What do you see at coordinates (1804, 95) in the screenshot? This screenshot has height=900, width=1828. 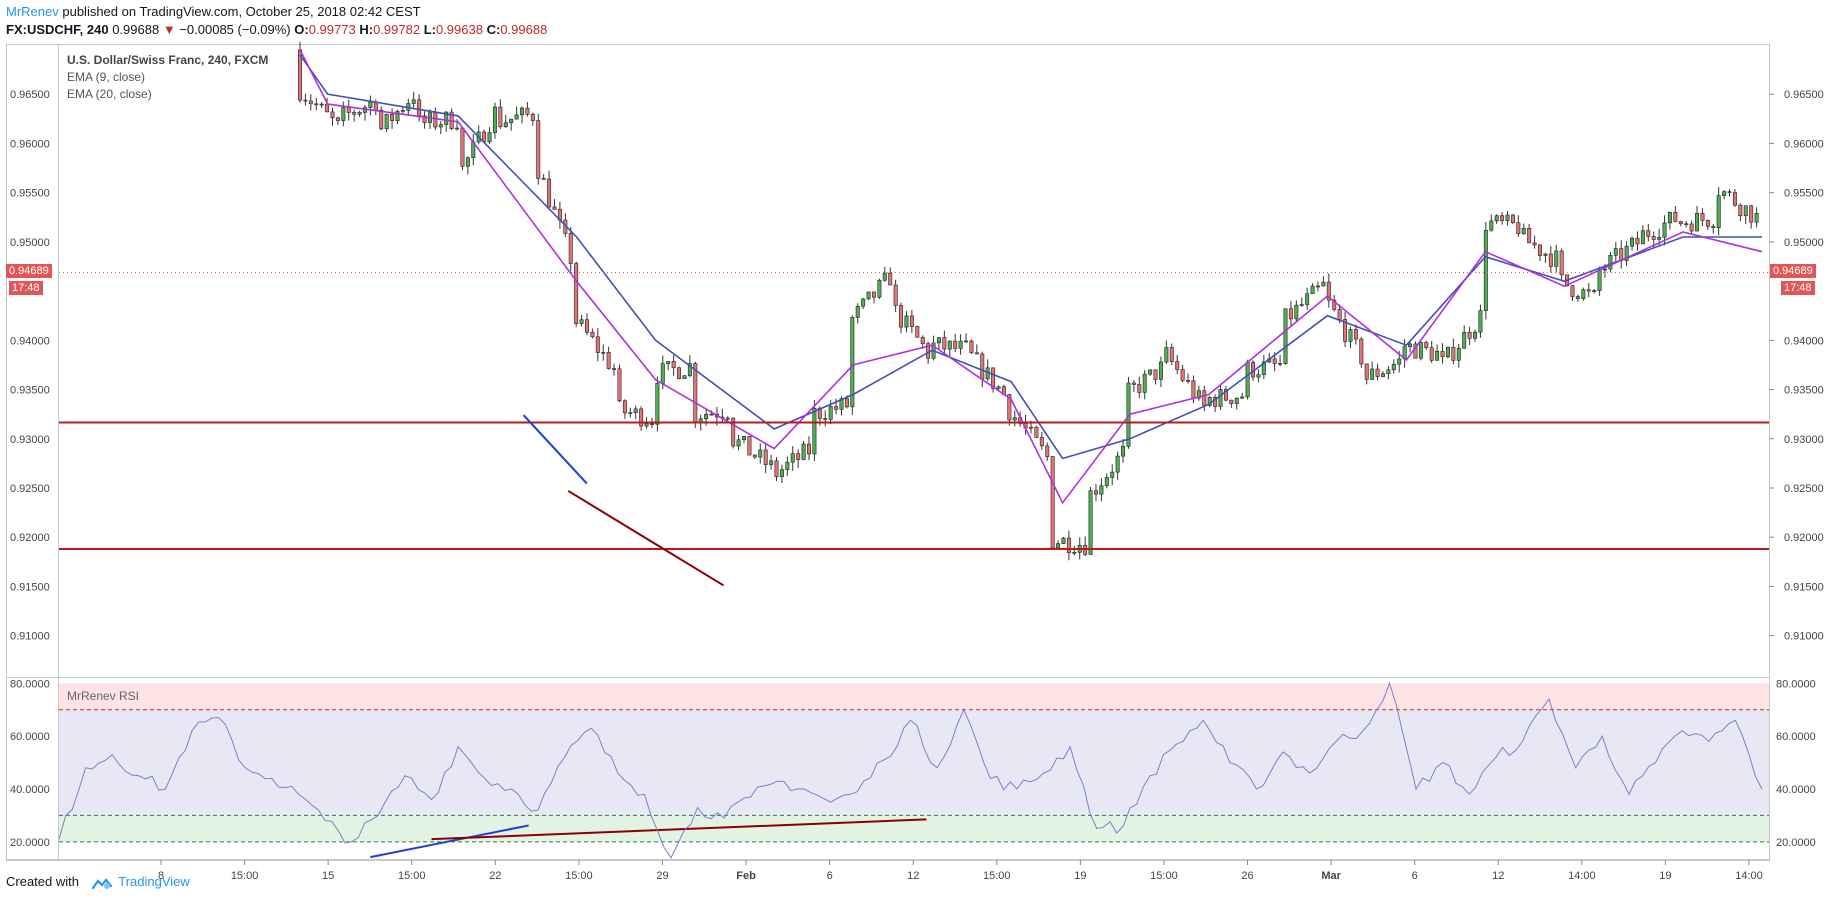 I see `price-tick-label-right: 0.96500` at bounding box center [1804, 95].